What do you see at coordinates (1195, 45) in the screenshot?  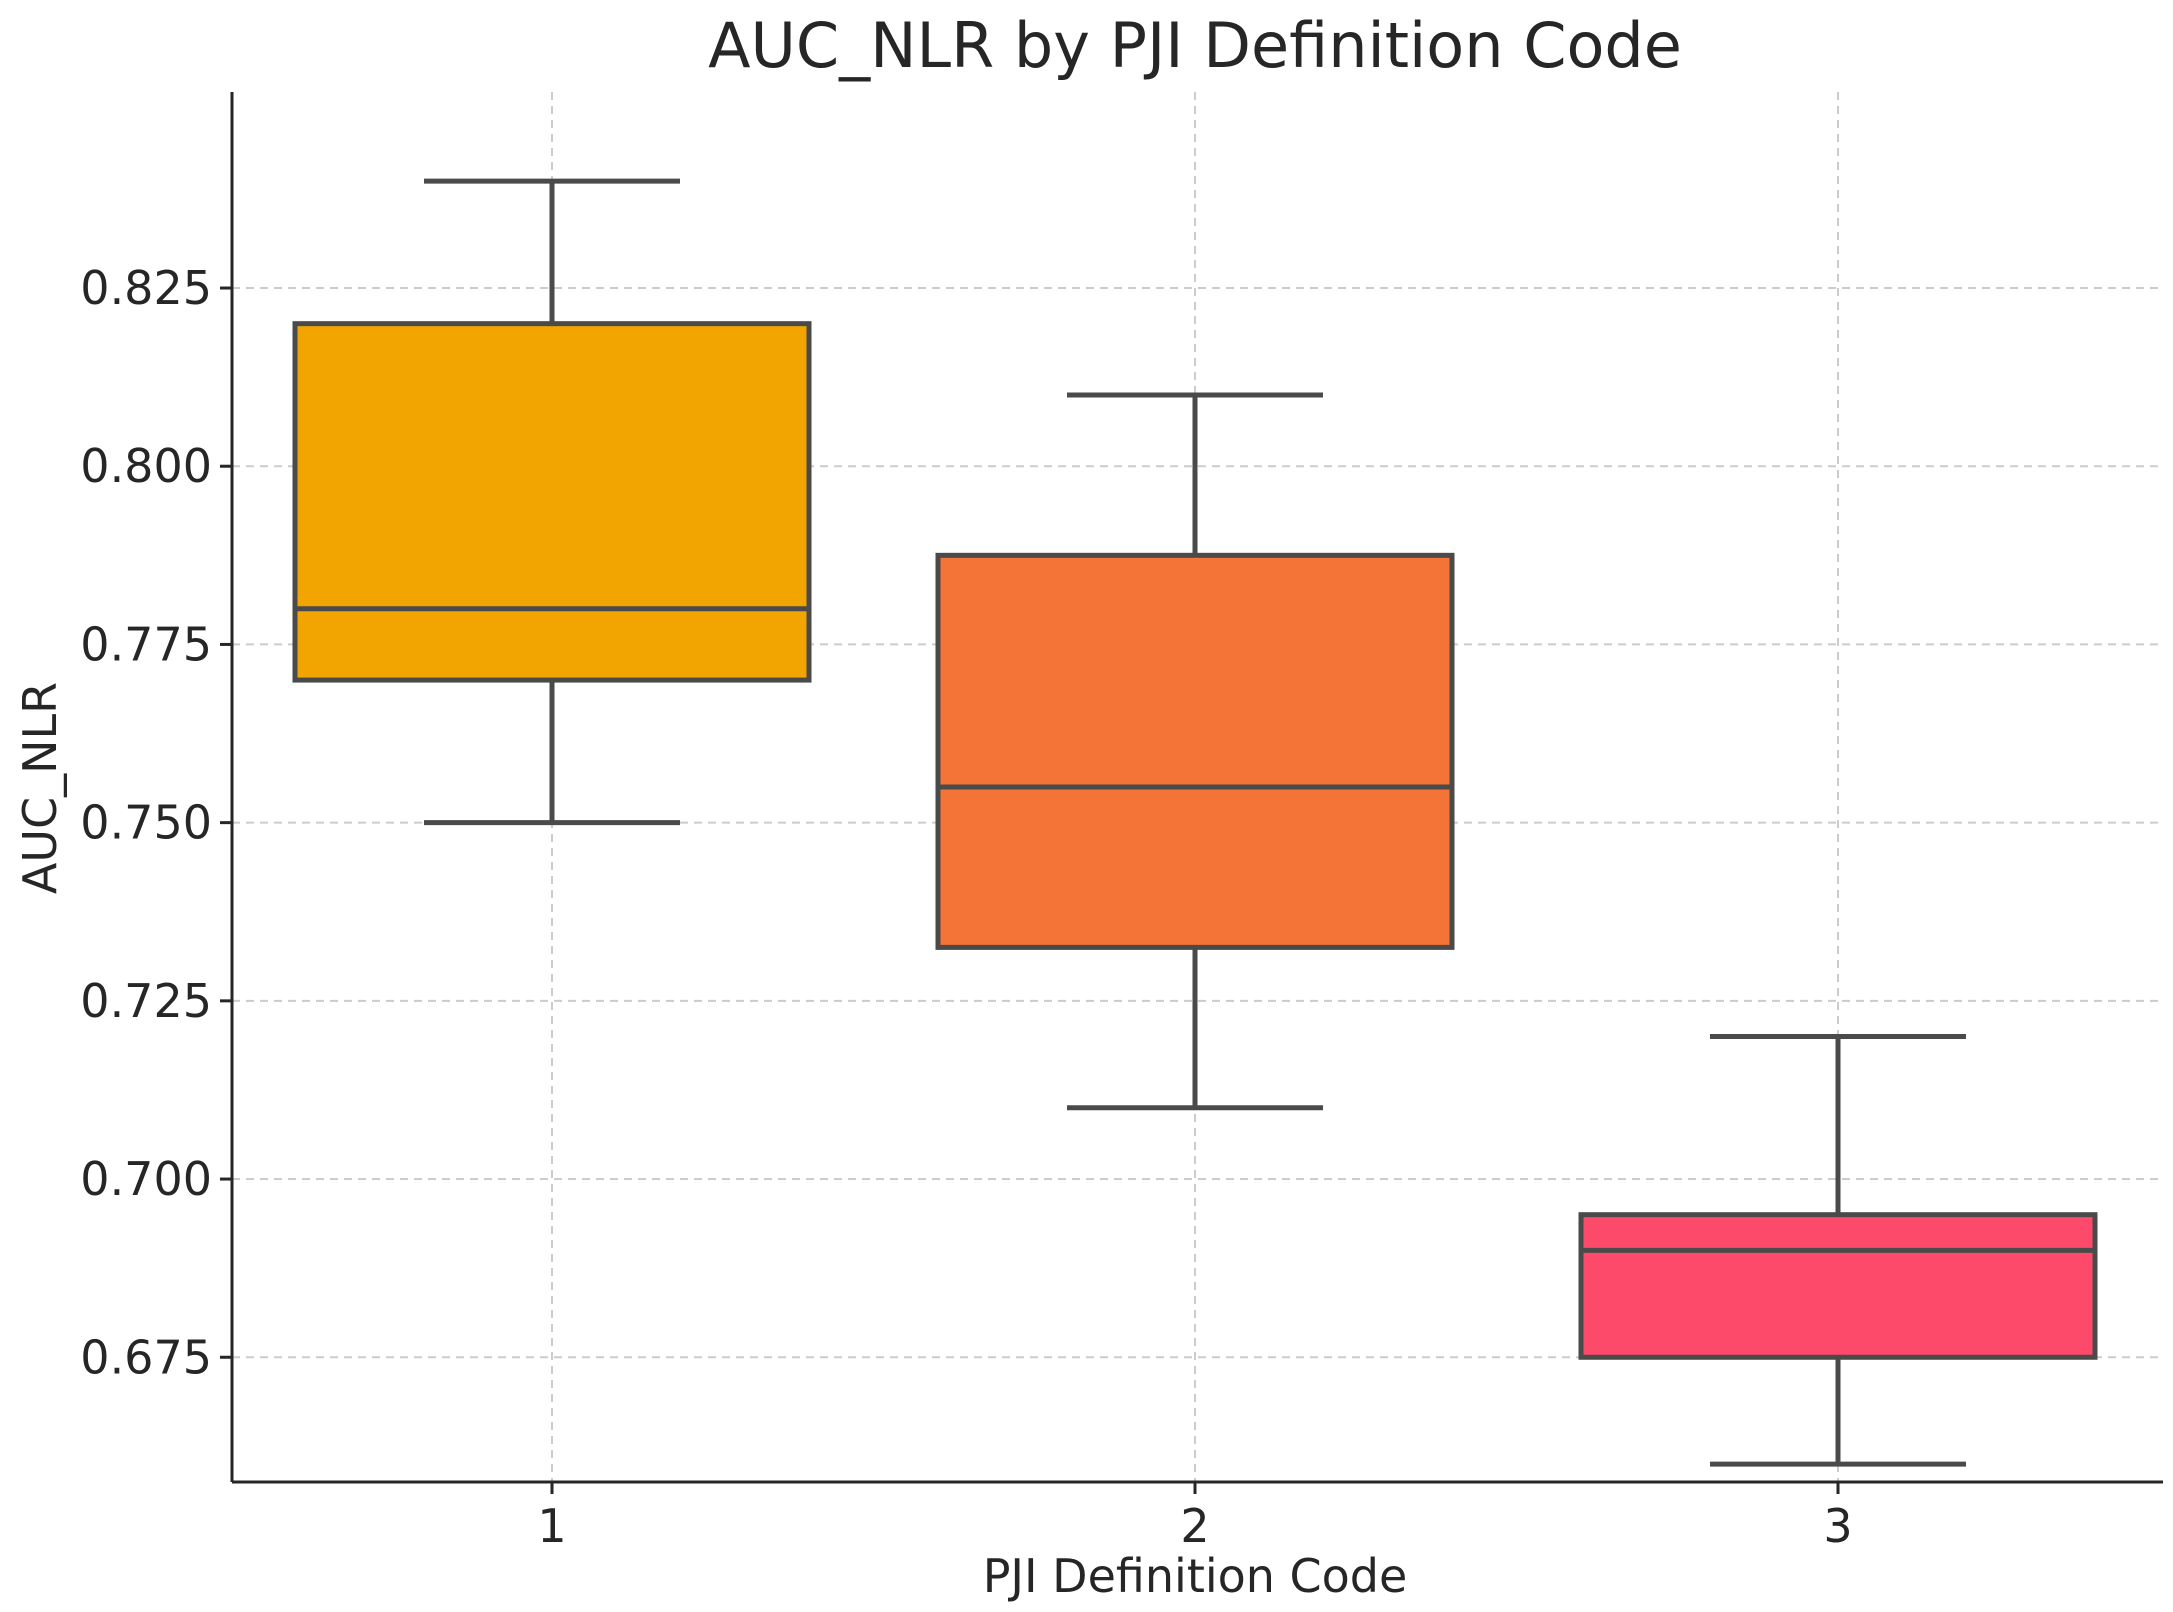 I see `chart-title: AUC_NLR by PJI Definition Code` at bounding box center [1195, 45].